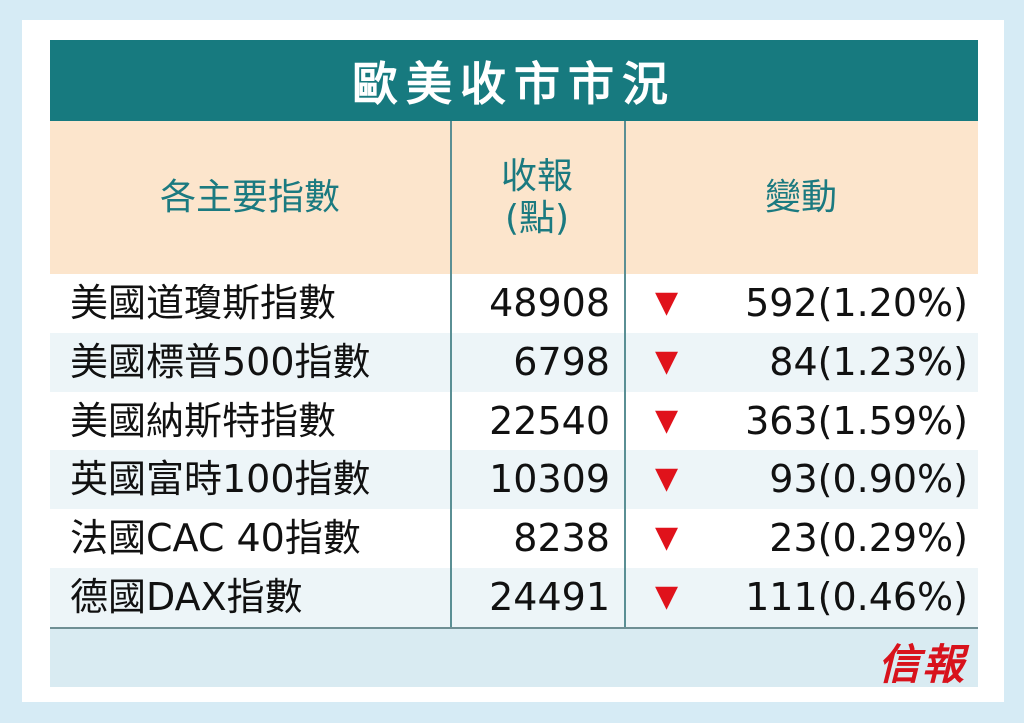 Image resolution: width=1024 pixels, height=723 pixels. I want to click on change-value: 93(0.90%), so click(868, 479).